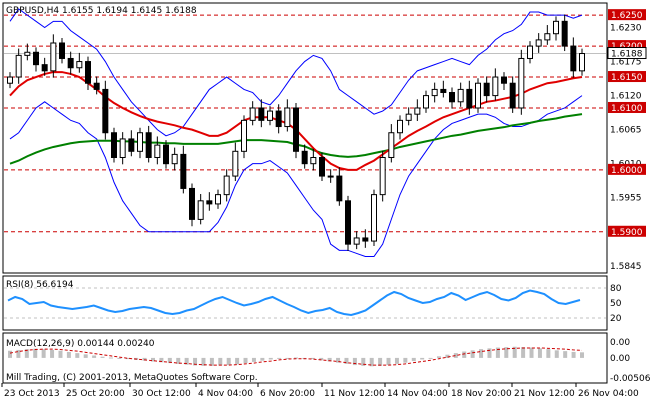 The image size is (650, 400). I want to click on price-tick-label: 1.6065, so click(626, 131).